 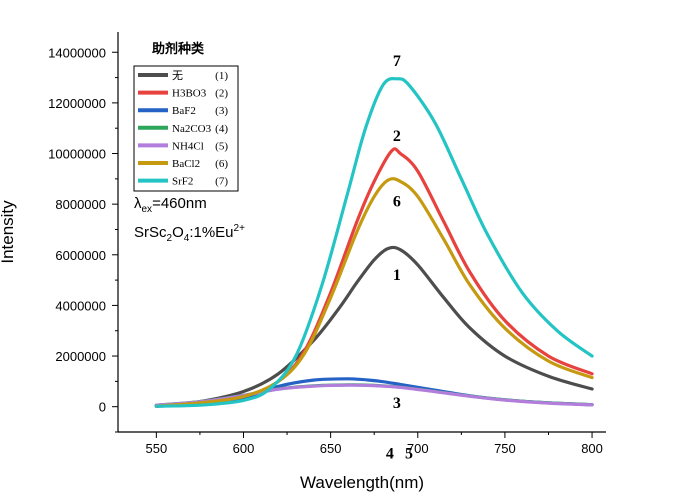 What do you see at coordinates (186, 164) in the screenshot?
I see `legend-label: BaCl2` at bounding box center [186, 164].